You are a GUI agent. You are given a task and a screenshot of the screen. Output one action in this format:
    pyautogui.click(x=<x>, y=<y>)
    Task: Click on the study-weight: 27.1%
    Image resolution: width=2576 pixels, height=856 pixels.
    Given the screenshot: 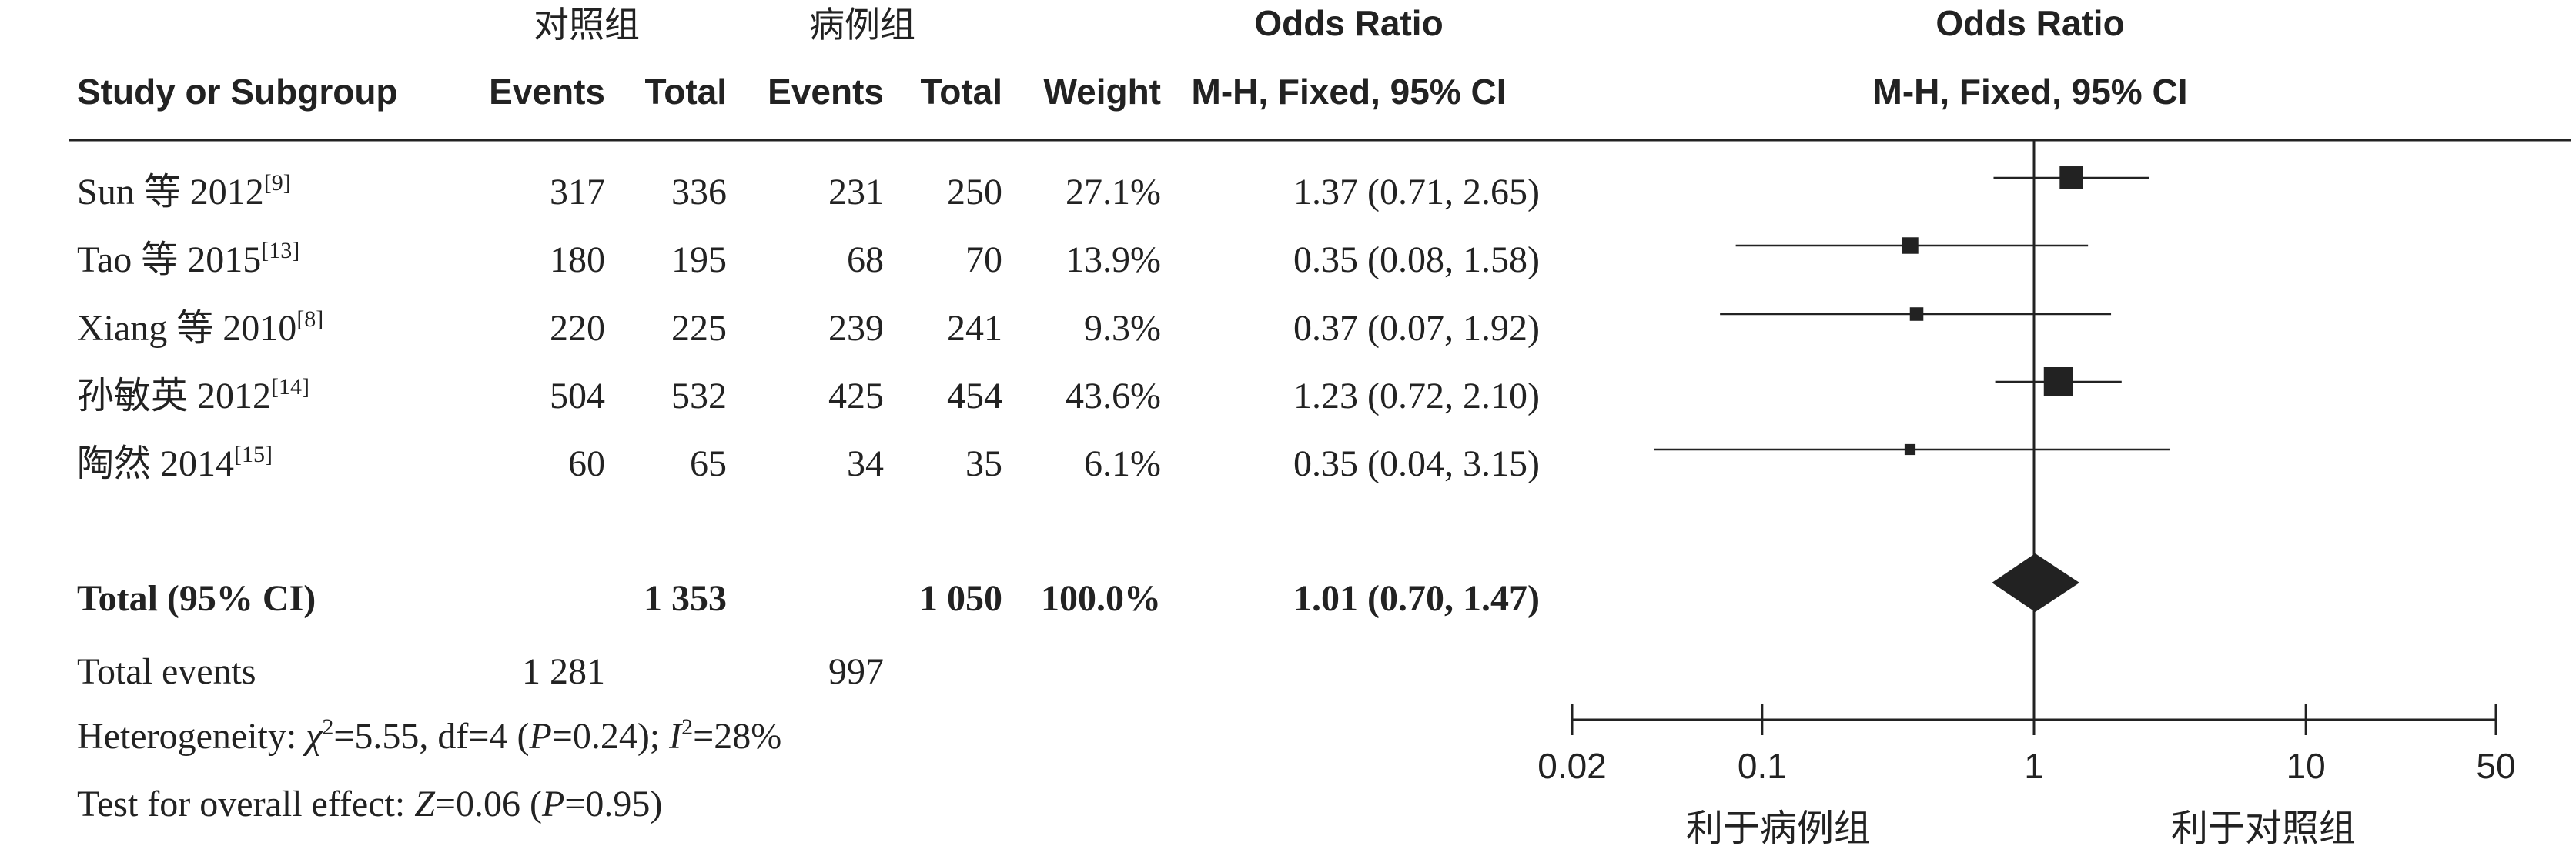 What is the action you would take?
    pyautogui.click(x=1113, y=192)
    